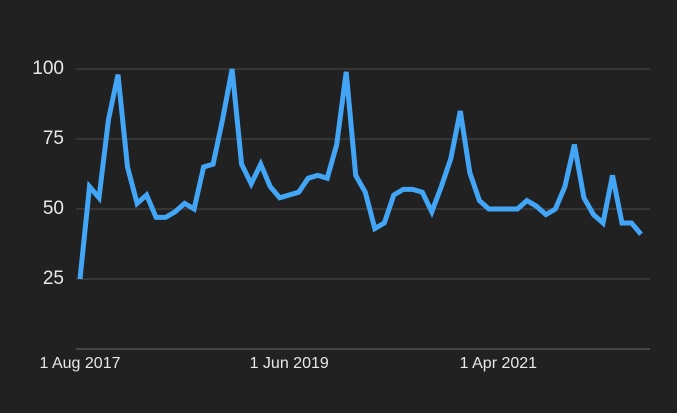 This screenshot has height=413, width=677. I want to click on y-tick-label: 75, so click(53, 138).